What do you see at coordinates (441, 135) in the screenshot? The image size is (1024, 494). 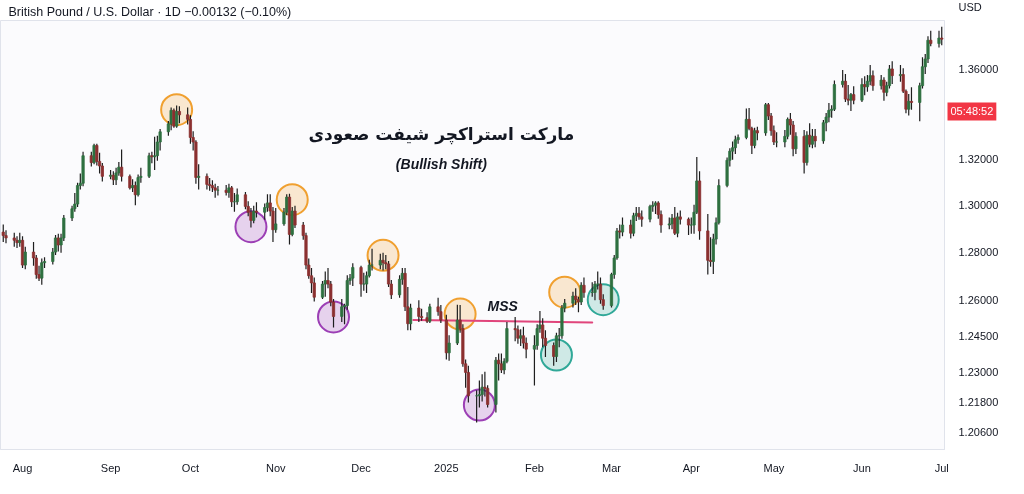 I see `annotation: مارکت استراکچر شیفت صعودی` at bounding box center [441, 135].